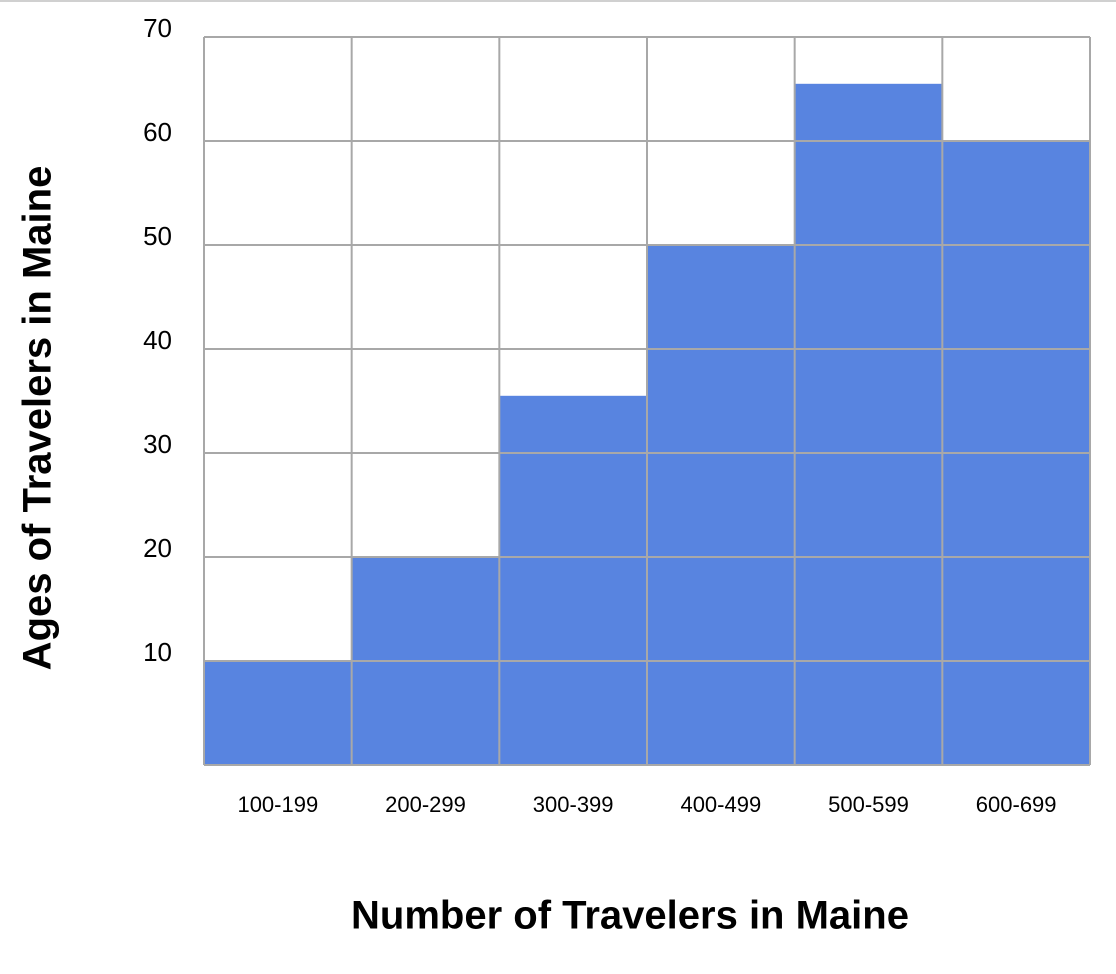 The image size is (1116, 974). I want to click on y-axis-title: Ages of Travelers in Maine, so click(38, 418).